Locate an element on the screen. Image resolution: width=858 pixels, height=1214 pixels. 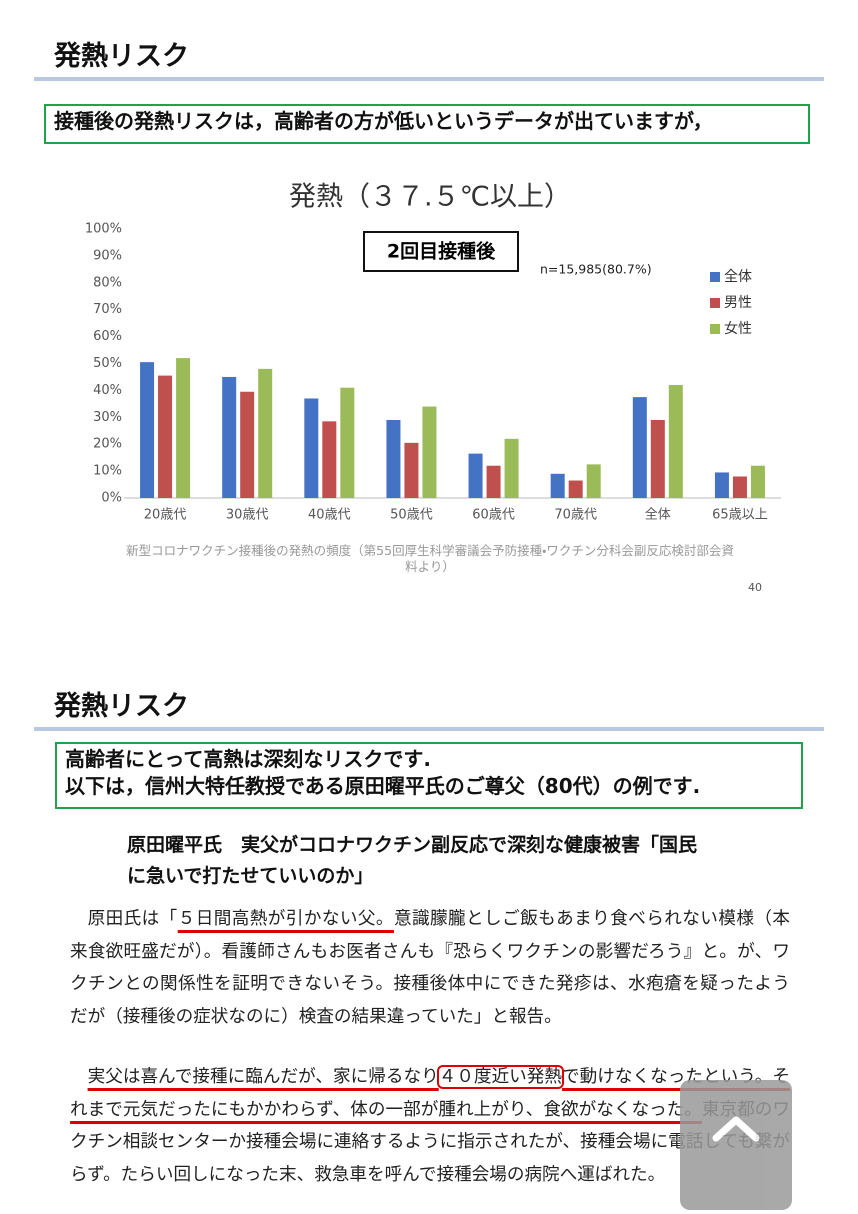
note-line: 高齢者にとって高熱は深刻なリスクです. is located at coordinates (248, 759).